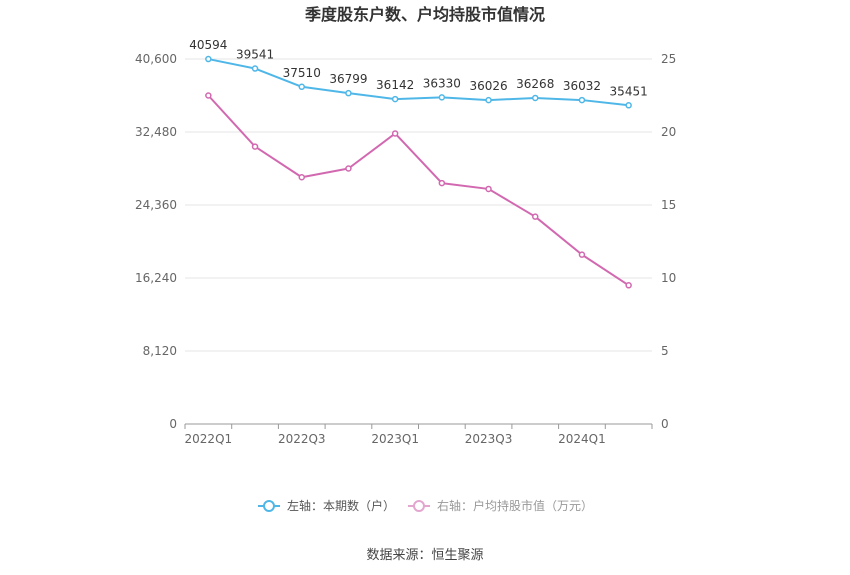 The width and height of the screenshot is (850, 575). Describe the element at coordinates (209, 439) in the screenshot. I see `x-tick-label: 2022Q1` at that location.